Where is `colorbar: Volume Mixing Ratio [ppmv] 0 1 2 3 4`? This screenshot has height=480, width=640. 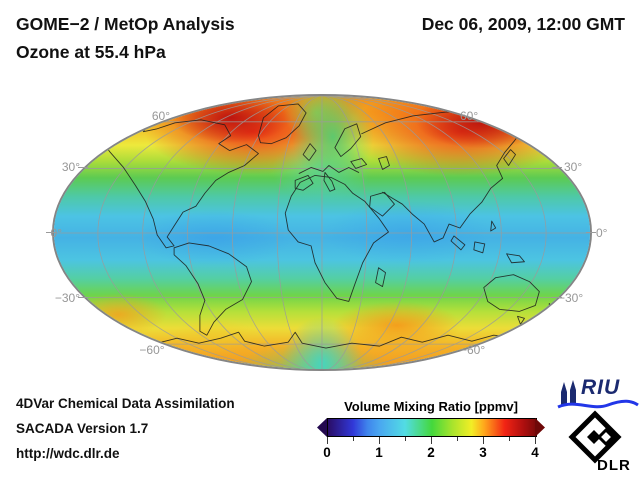 colorbar: Volume Mixing Ratio [ppmv] 0 1 2 3 4 is located at coordinates (431, 432).